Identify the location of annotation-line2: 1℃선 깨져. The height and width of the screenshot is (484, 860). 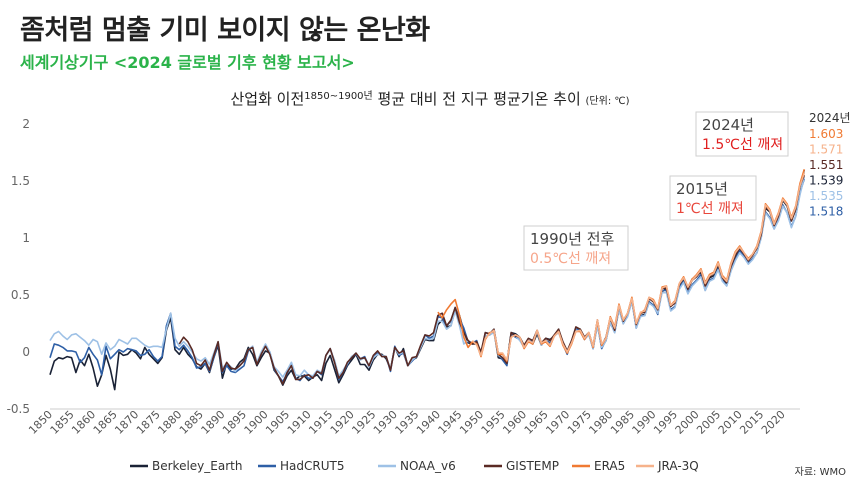
(710, 209).